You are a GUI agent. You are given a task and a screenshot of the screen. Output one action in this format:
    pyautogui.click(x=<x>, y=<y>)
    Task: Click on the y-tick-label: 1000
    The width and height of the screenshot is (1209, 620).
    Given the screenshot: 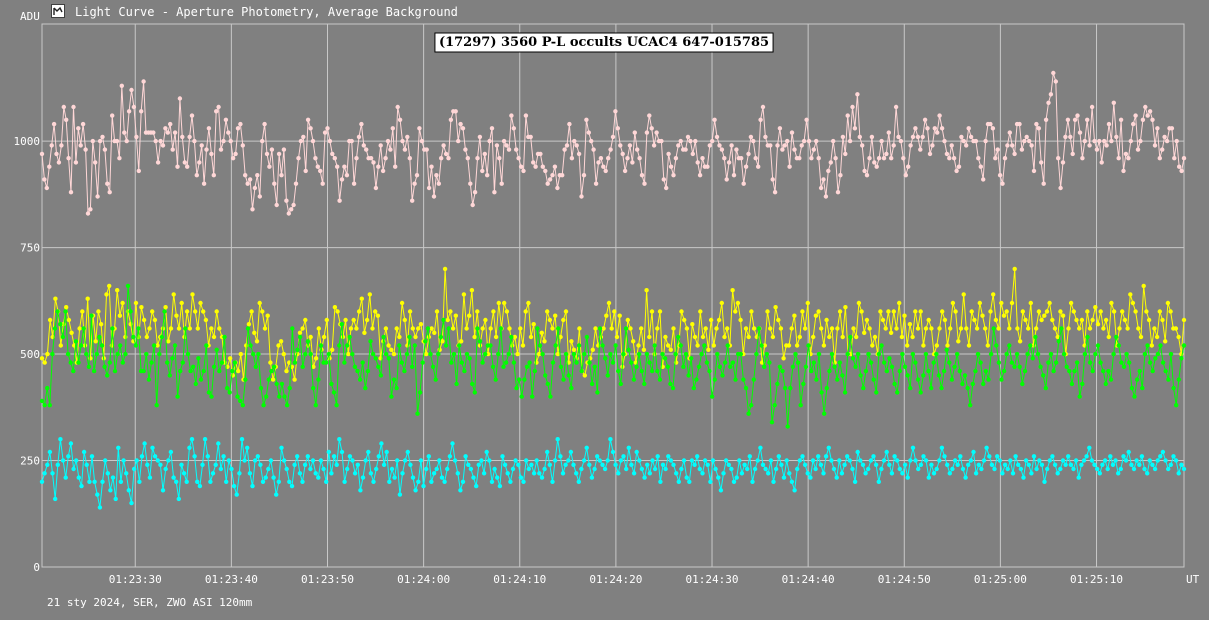 What is the action you would take?
    pyautogui.click(x=27, y=141)
    